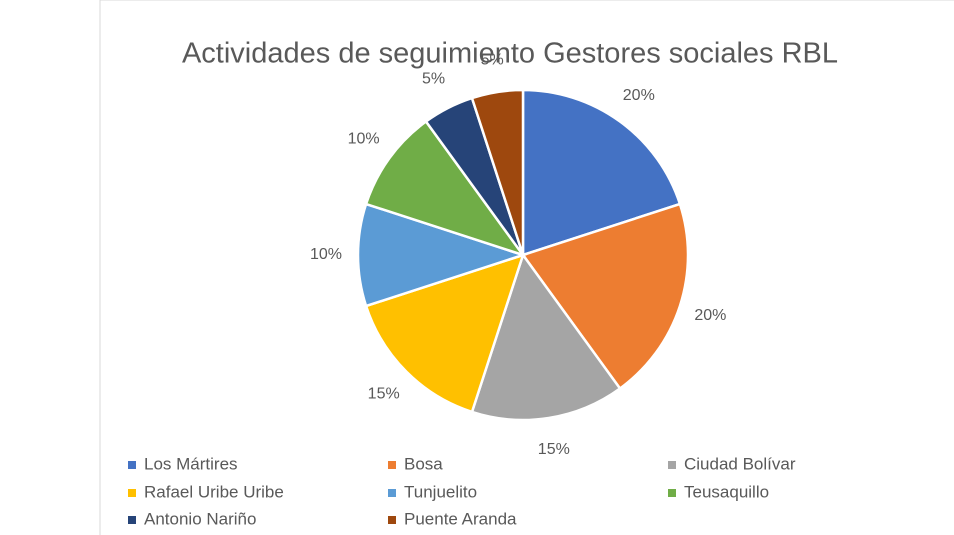 Image resolution: width=954 pixels, height=535 pixels. Describe the element at coordinates (200, 518) in the screenshot. I see `legend-label: Antonio Nariño` at that location.